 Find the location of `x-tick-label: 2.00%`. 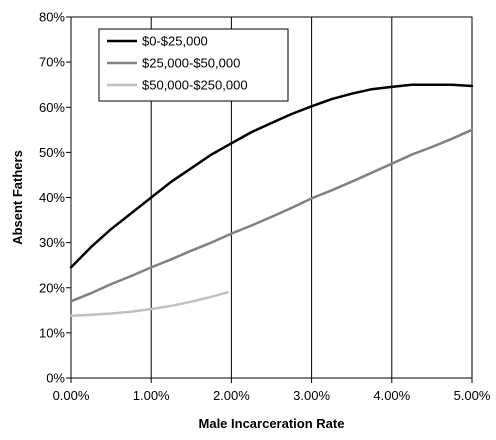

x-tick-label: 2.00% is located at coordinates (231, 395).